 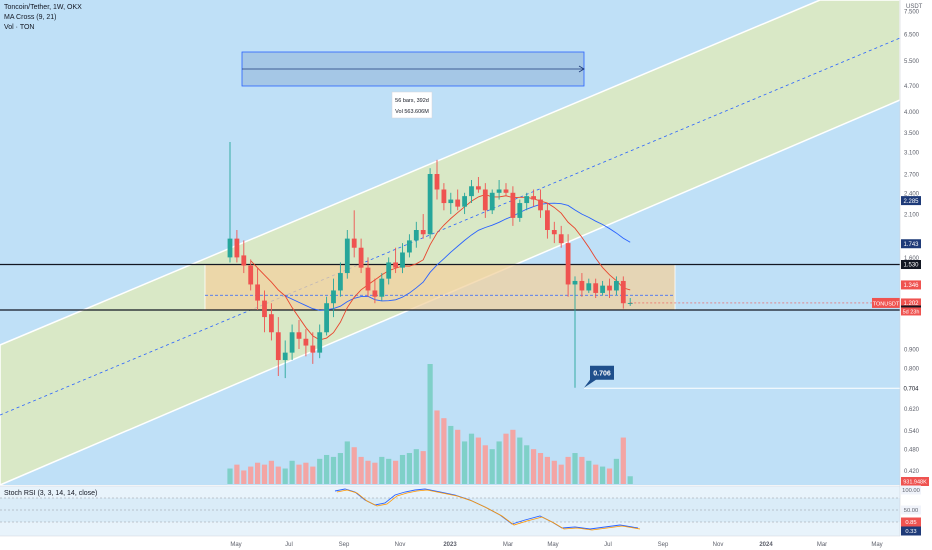 What do you see at coordinates (412, 101) in the screenshot?
I see `measurement-bars-text: 56 bars, 392d` at bounding box center [412, 101].